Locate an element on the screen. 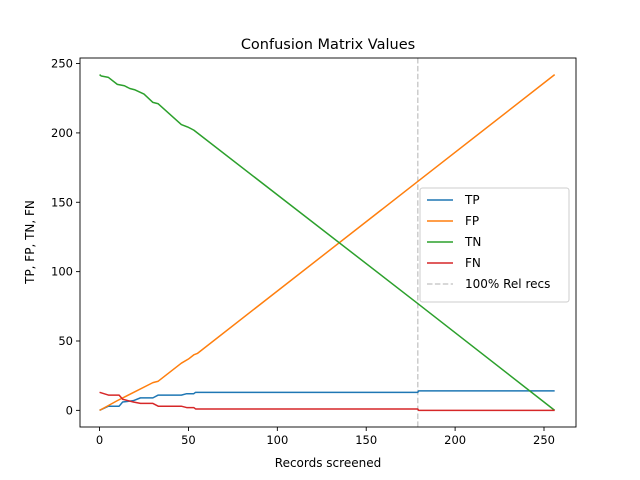 The image size is (640, 480). y-tick-label: 100 is located at coordinates (62, 272).